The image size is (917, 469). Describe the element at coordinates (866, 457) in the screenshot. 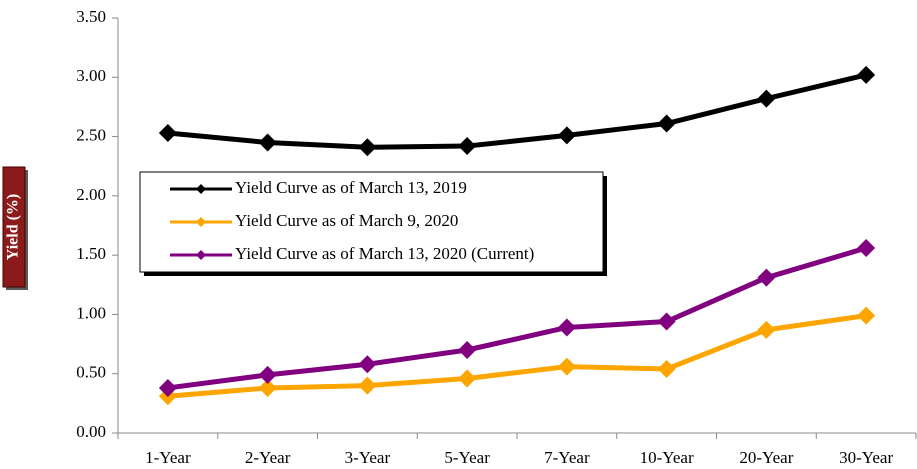

I see `x-tick-label: 30-Year` at that location.